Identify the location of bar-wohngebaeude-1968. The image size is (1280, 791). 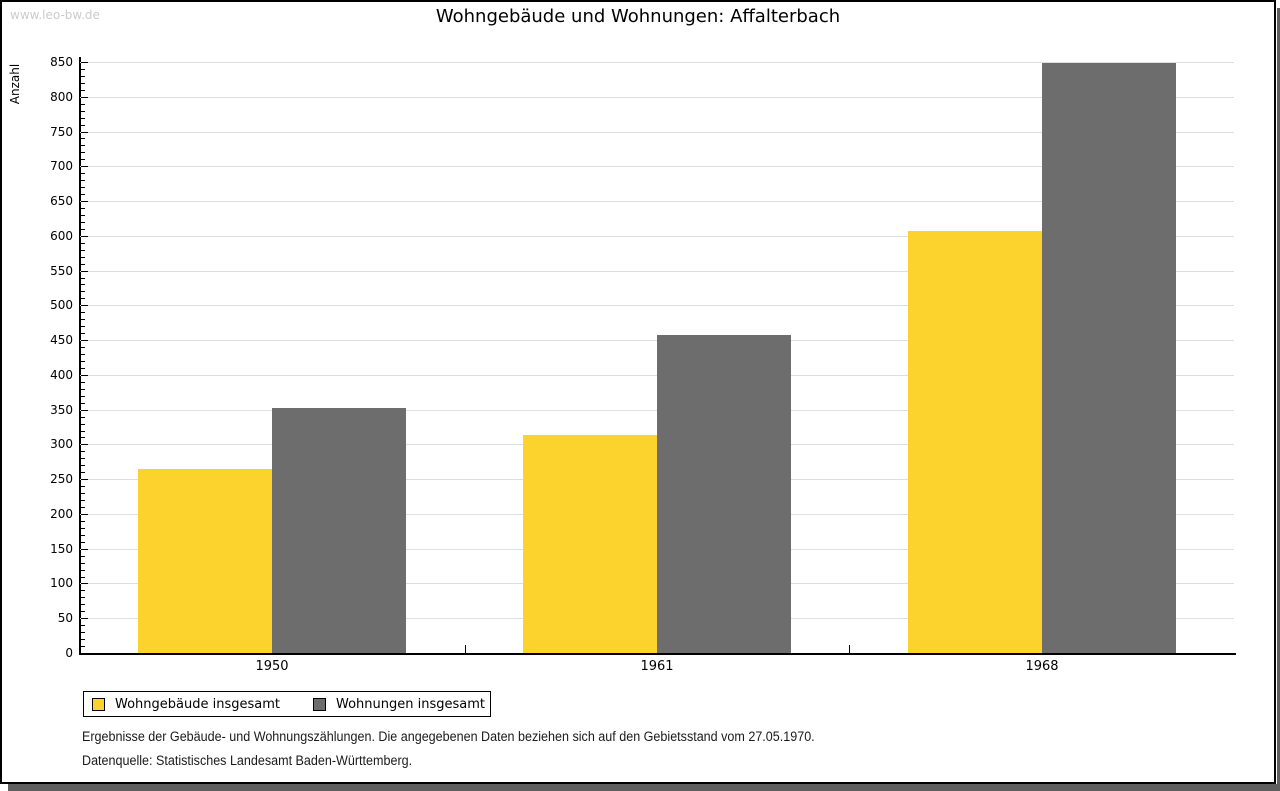
(975, 442).